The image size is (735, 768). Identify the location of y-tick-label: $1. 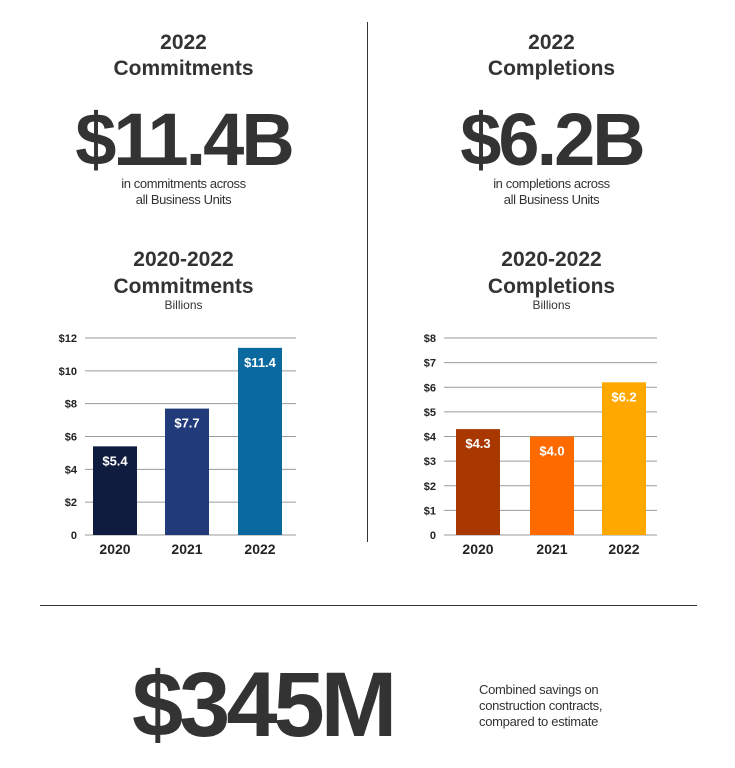
(430, 511).